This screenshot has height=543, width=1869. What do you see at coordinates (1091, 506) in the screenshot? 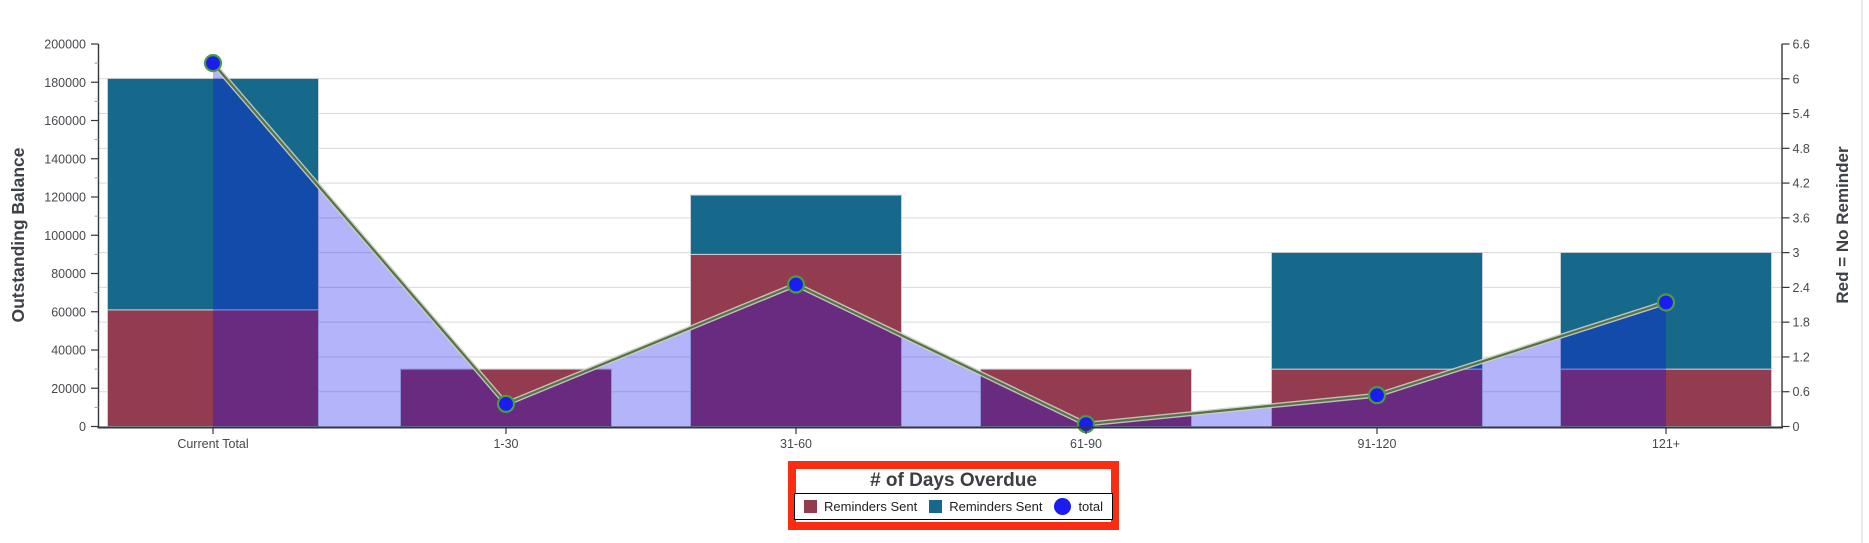
I see `legend-item-label: total` at bounding box center [1091, 506].